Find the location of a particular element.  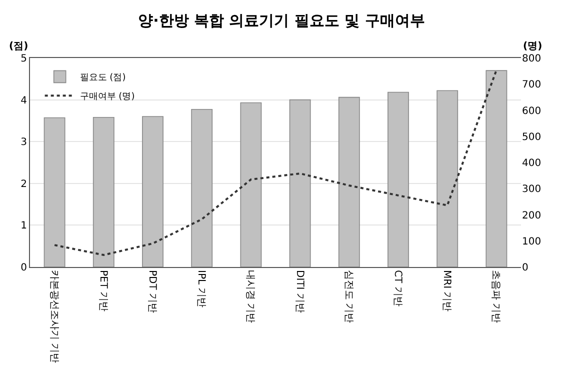

x-tick-label: 카본광선조사기 기반 is located at coordinates (54, 317).